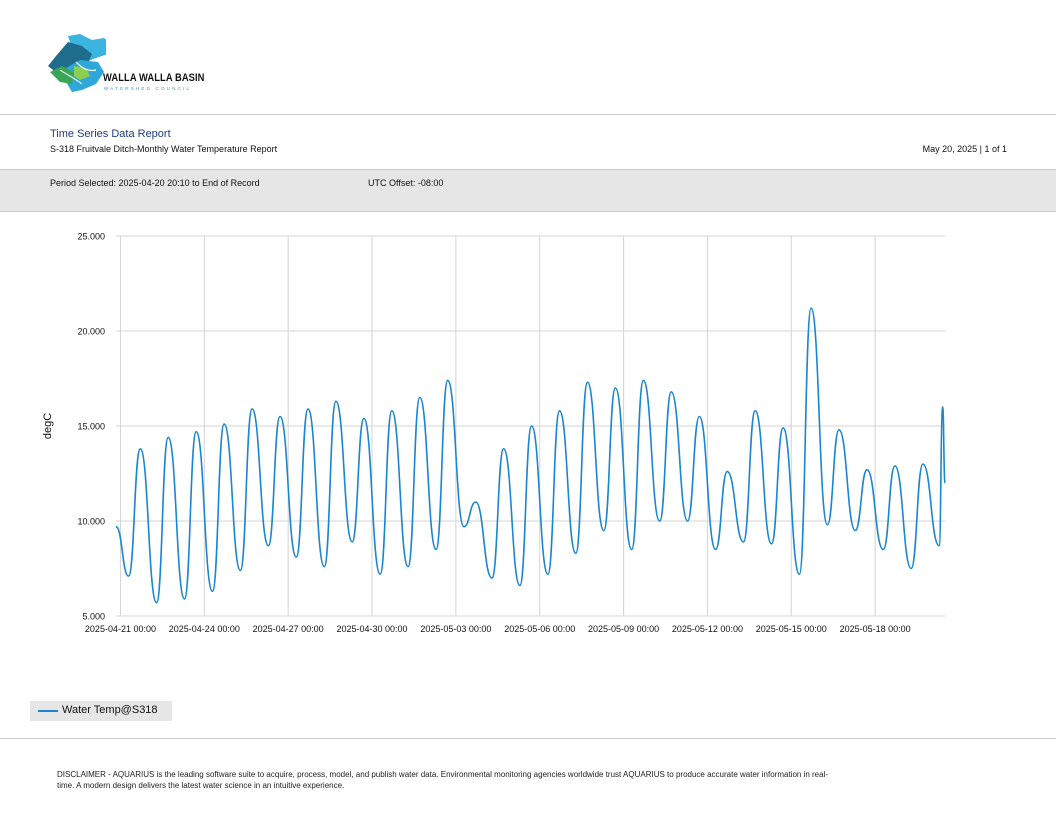 This screenshot has height=816, width=1056. Describe the element at coordinates (791, 629) in the screenshot. I see `x-tick-label: 2025-05-15 00:00` at that location.